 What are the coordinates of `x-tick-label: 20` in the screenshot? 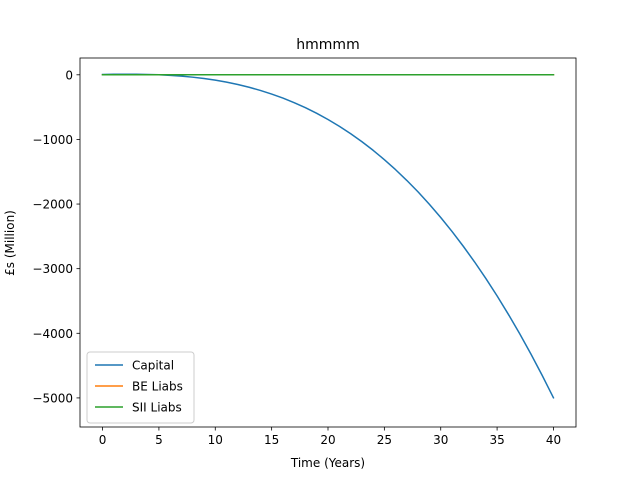 It's located at (327, 440).